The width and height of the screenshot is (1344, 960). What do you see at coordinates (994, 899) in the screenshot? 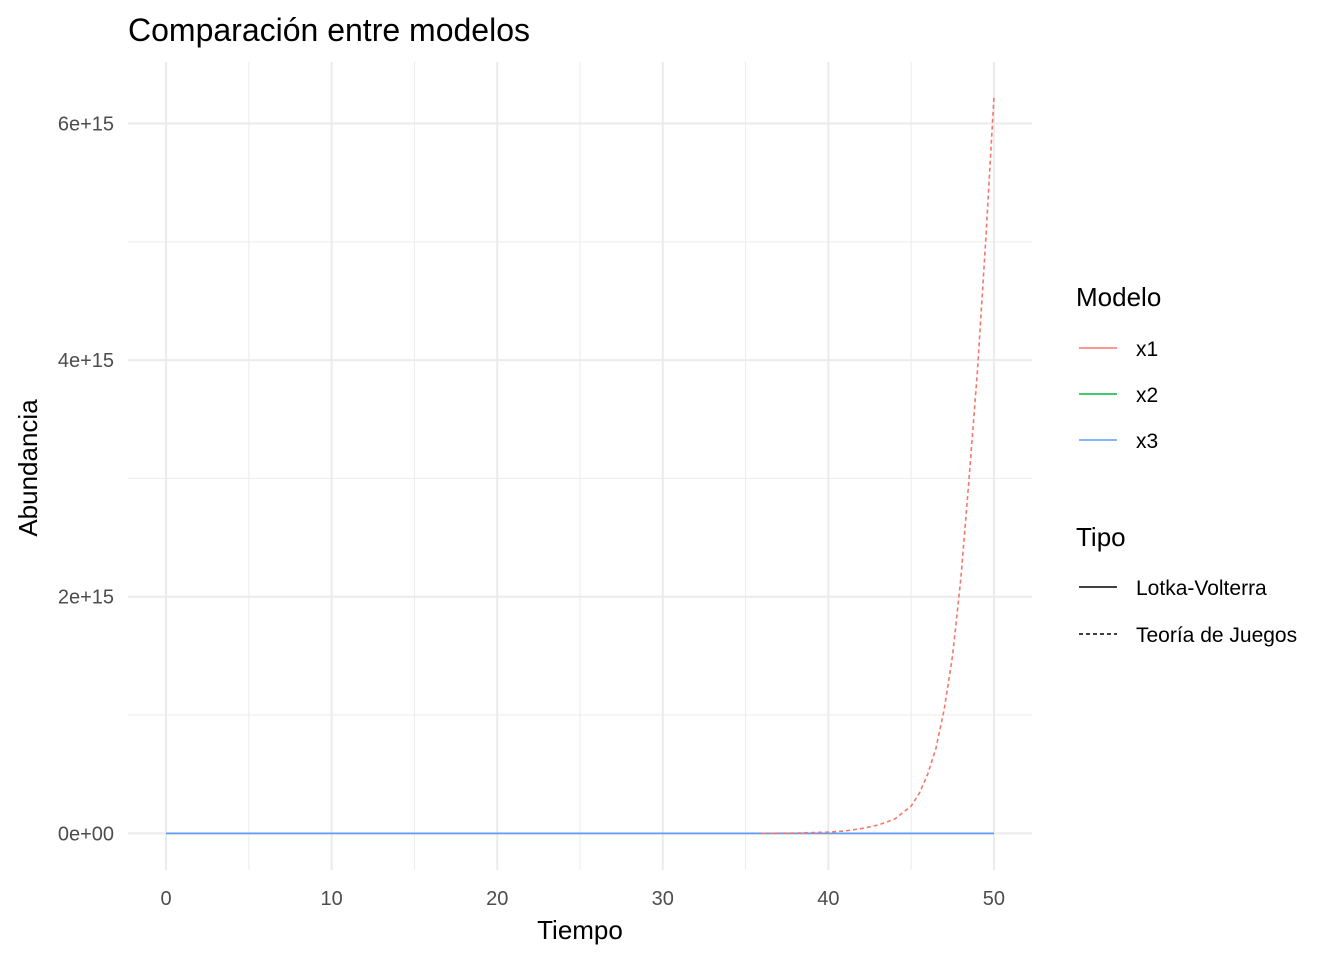
I see `x-tick-label: 50` at bounding box center [994, 899].